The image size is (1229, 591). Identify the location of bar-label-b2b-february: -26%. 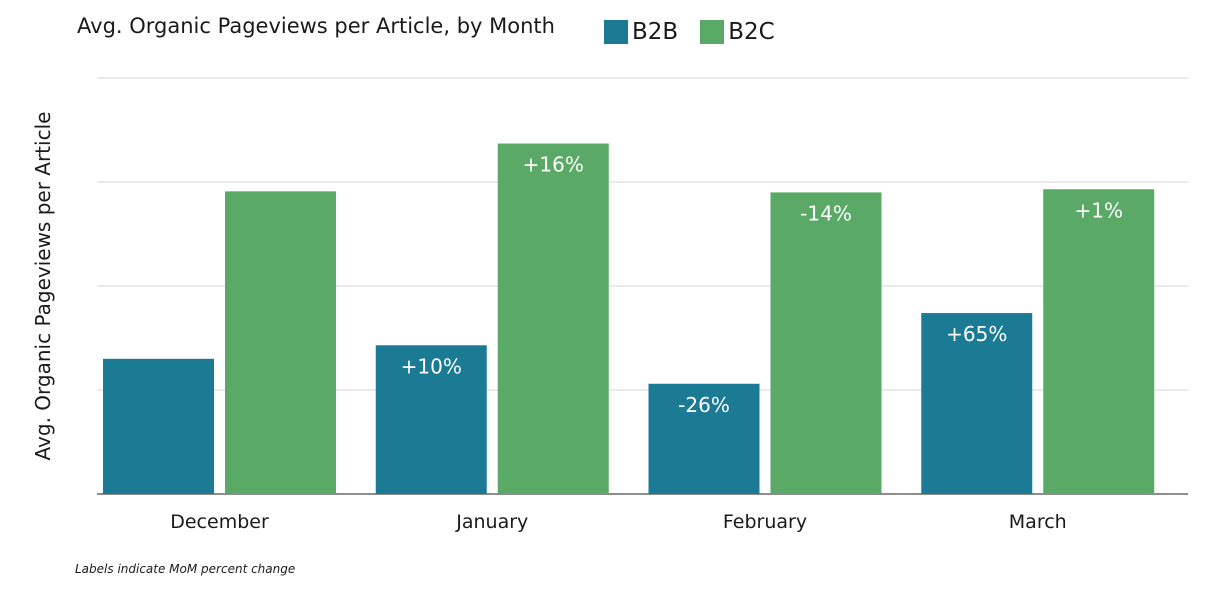
(704, 405).